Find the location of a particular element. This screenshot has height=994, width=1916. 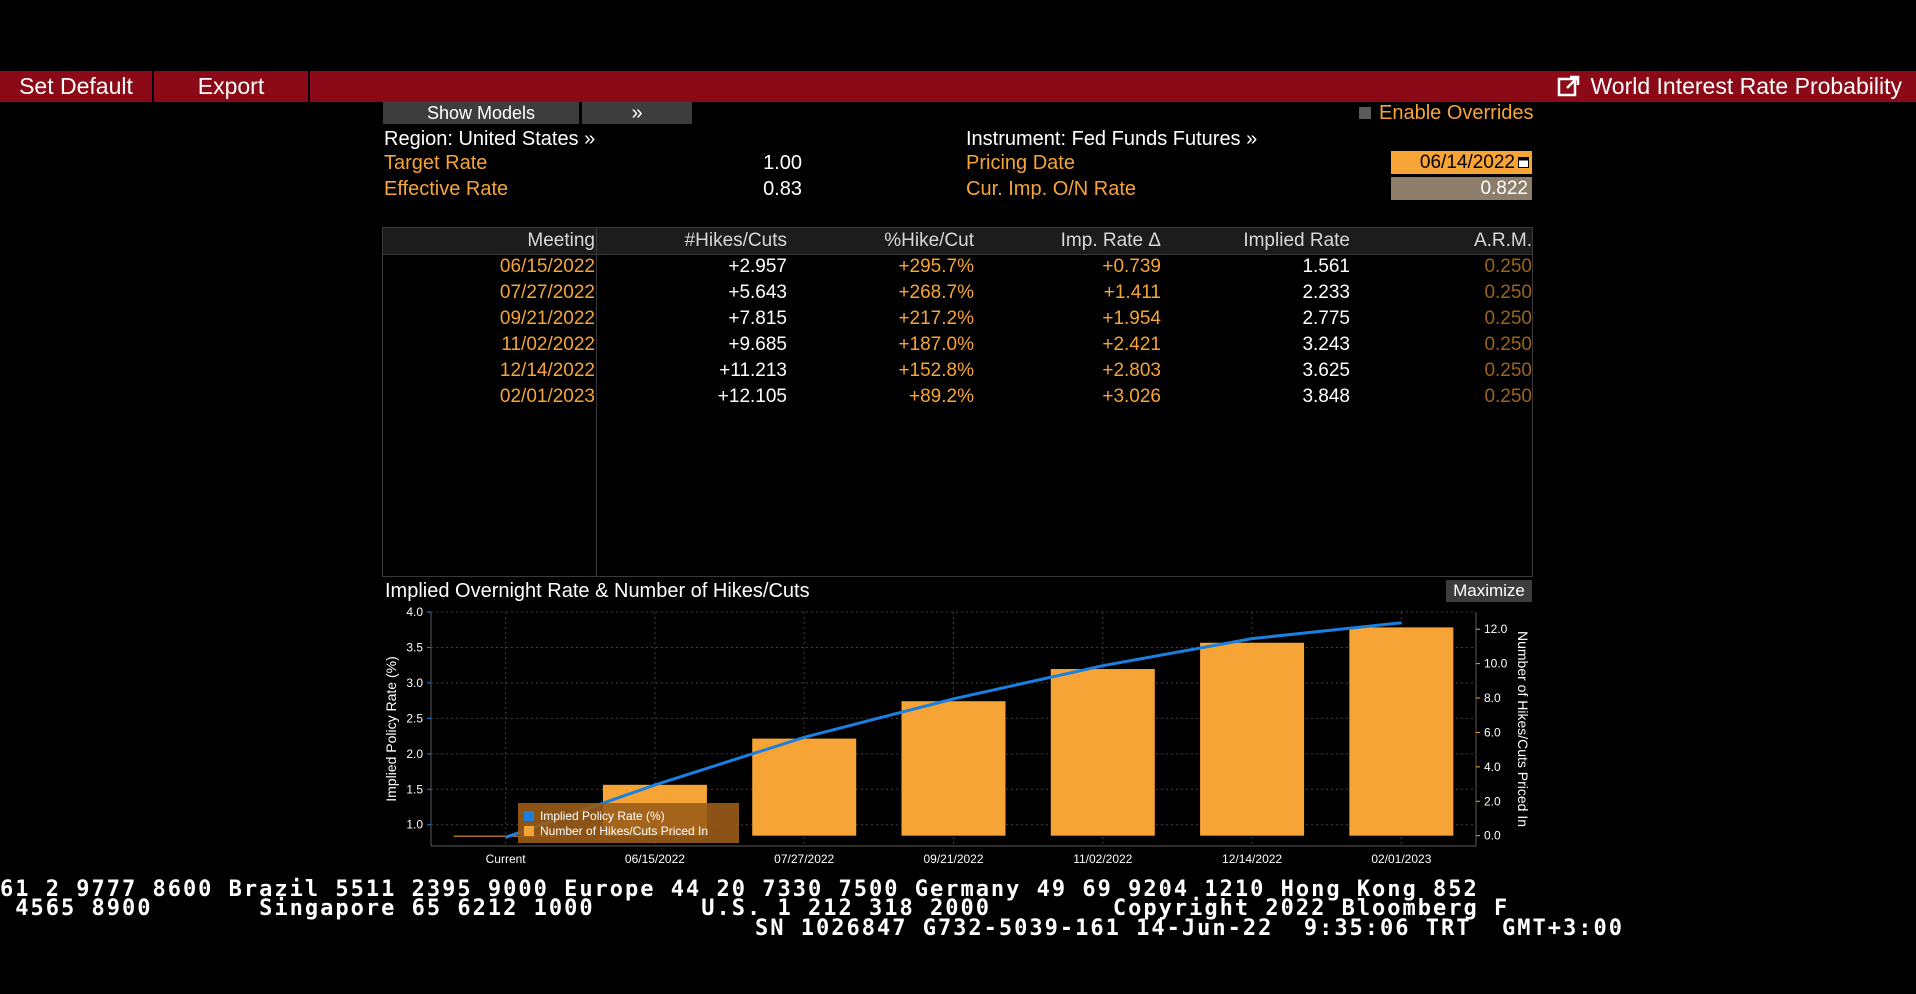

target-rate-label: Target Rate is located at coordinates (436, 163).